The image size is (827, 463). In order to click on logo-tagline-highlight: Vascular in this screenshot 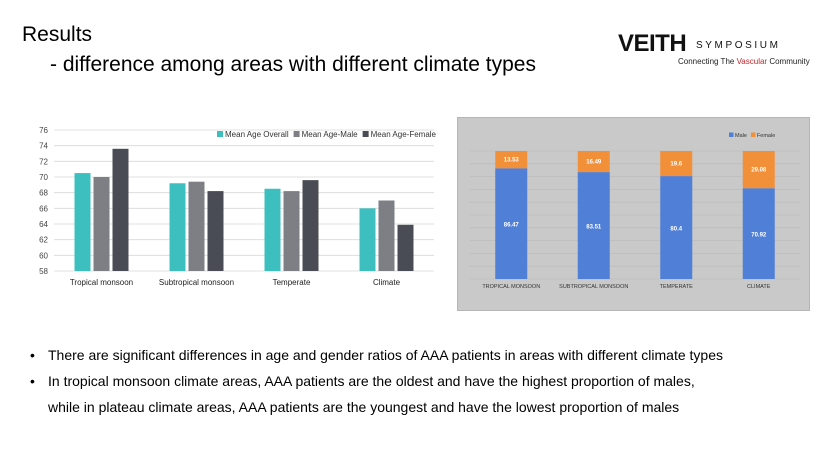, I will do `click(752, 61)`.